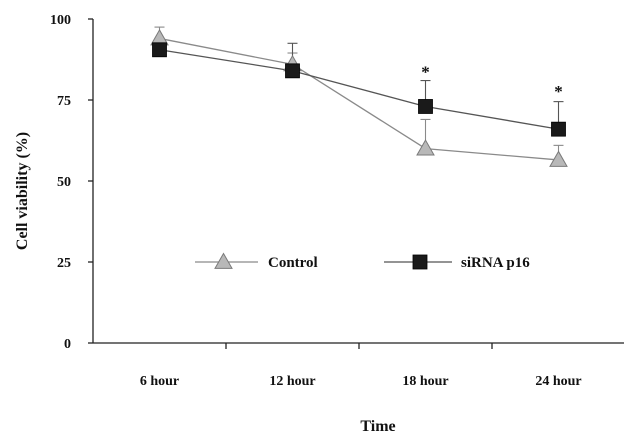 Image resolution: width=625 pixels, height=434 pixels. Describe the element at coordinates (425, 381) in the screenshot. I see `x-tick-label: 18 hour` at that location.